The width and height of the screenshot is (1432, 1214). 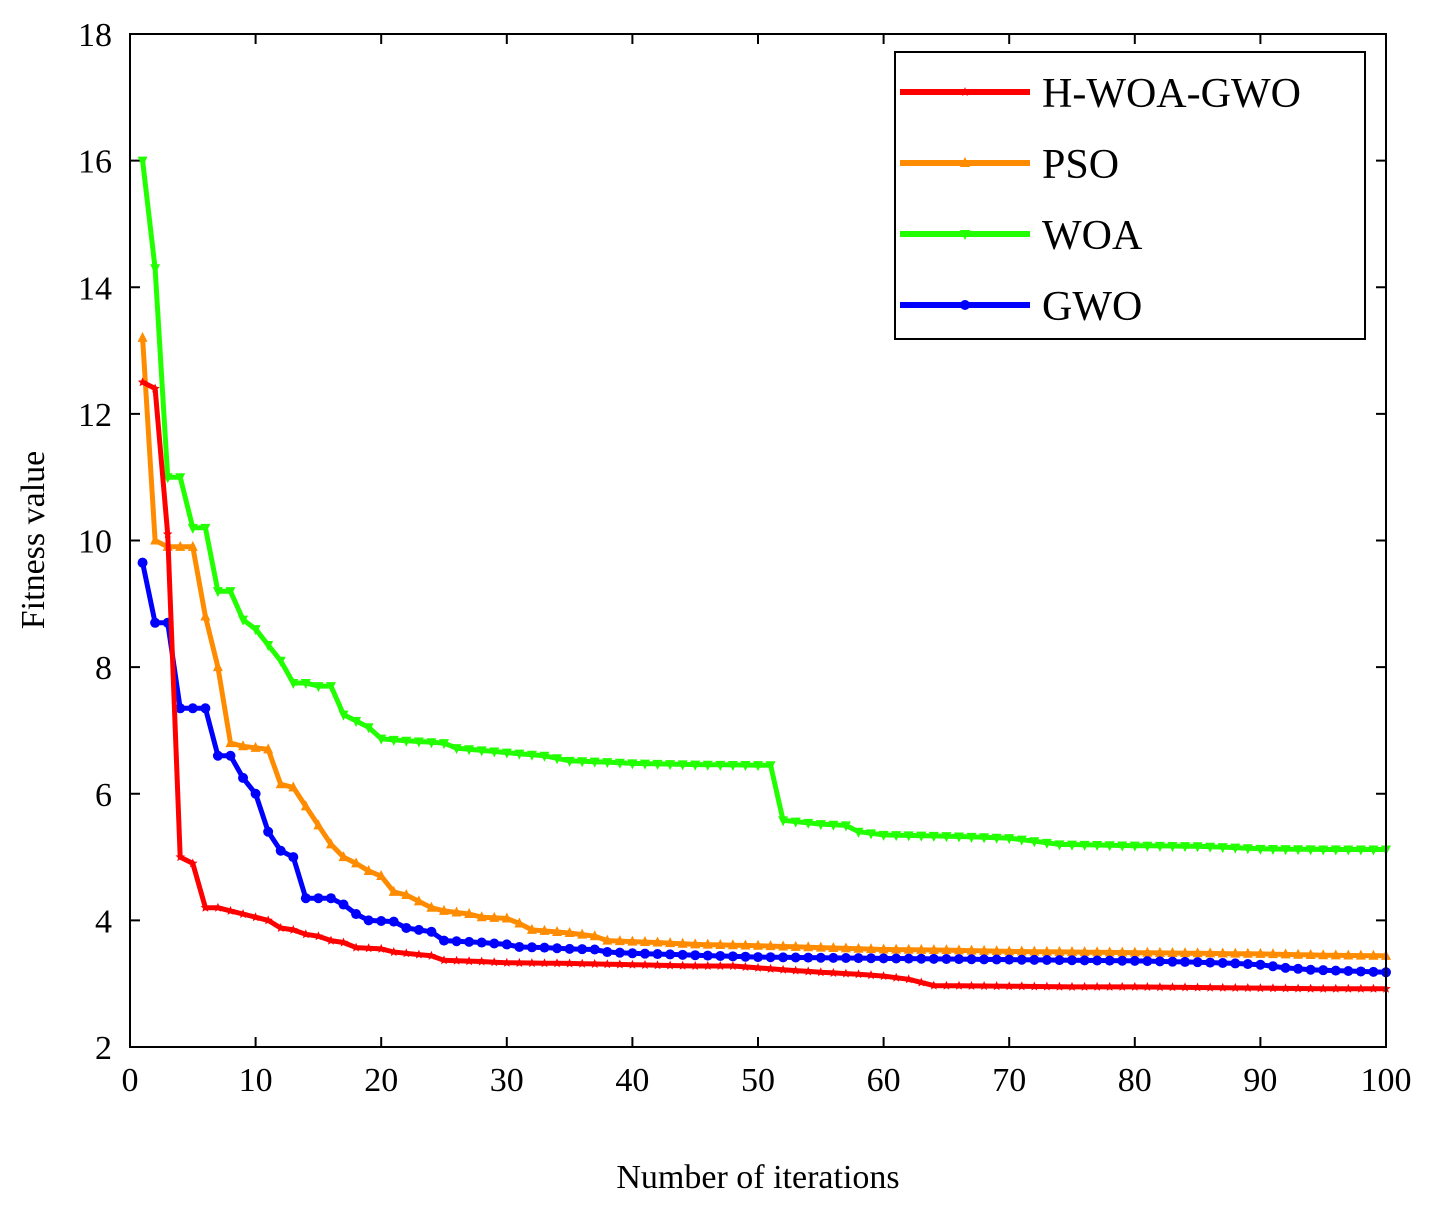 I want to click on x-tick-label: 10, so click(x=256, y=1080).